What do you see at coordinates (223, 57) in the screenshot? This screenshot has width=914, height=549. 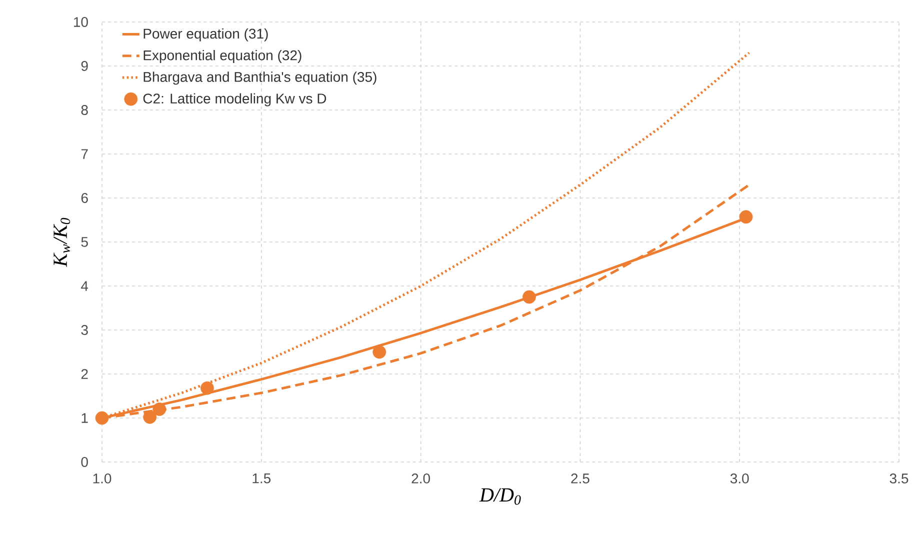 I see `legend-label: Exponential equation (32)` at bounding box center [223, 57].